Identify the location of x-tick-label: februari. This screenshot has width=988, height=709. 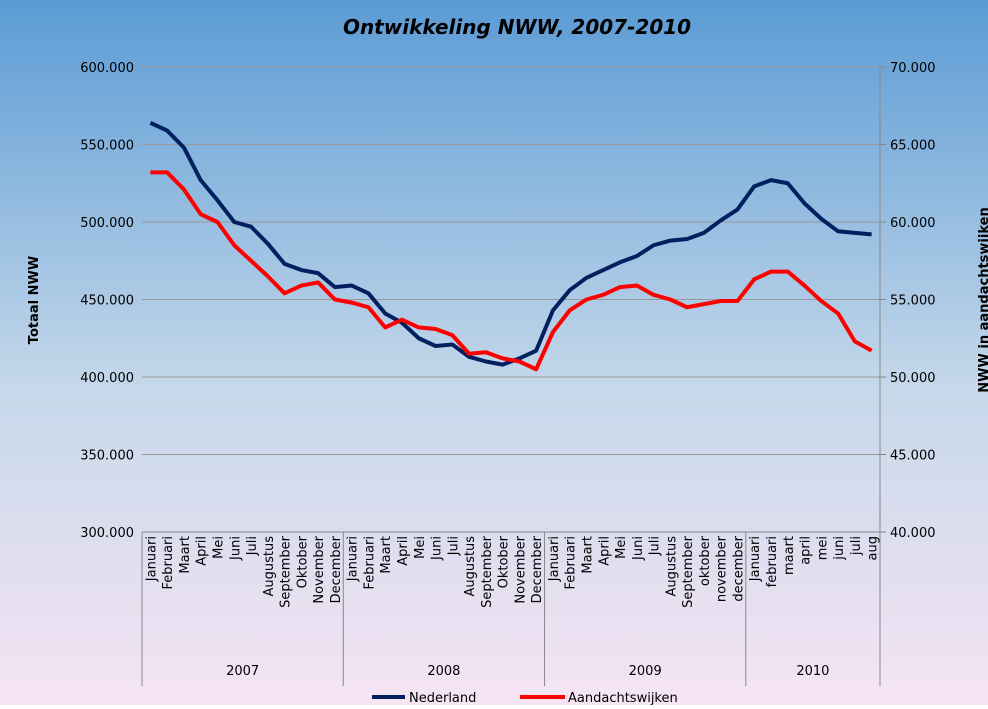
(772, 561).